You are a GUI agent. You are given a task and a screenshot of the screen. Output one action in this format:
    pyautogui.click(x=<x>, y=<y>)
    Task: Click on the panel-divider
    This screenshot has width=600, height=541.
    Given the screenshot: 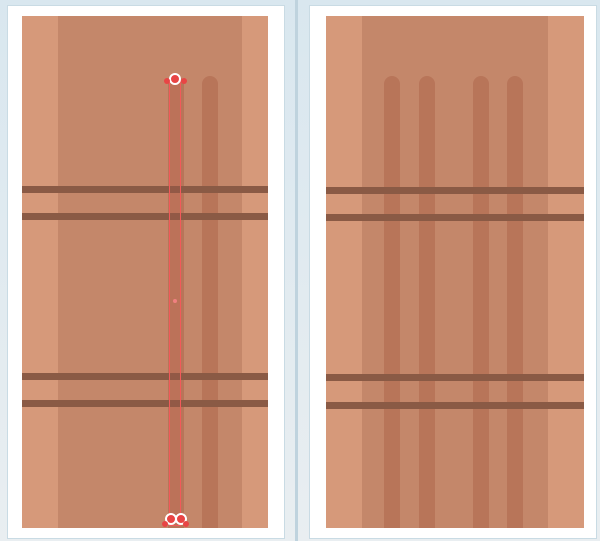 What is the action you would take?
    pyautogui.click(x=296, y=270)
    